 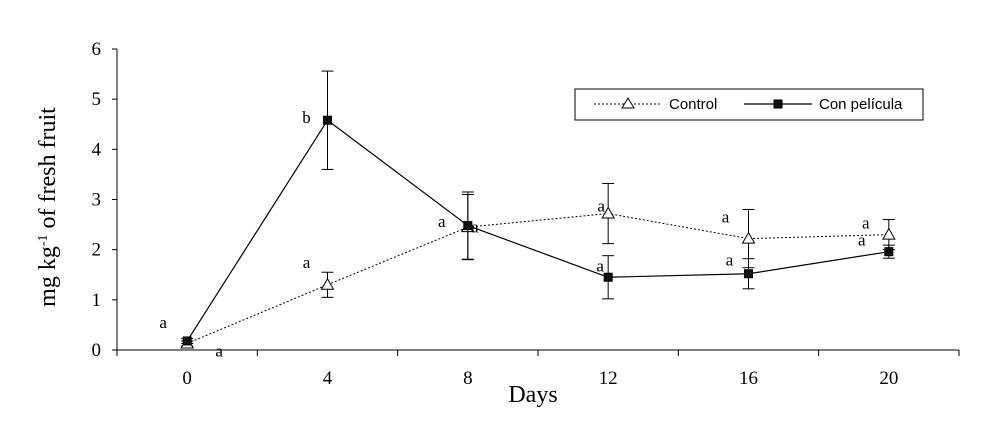 I want to click on y-tick-label: 0, so click(x=97, y=350).